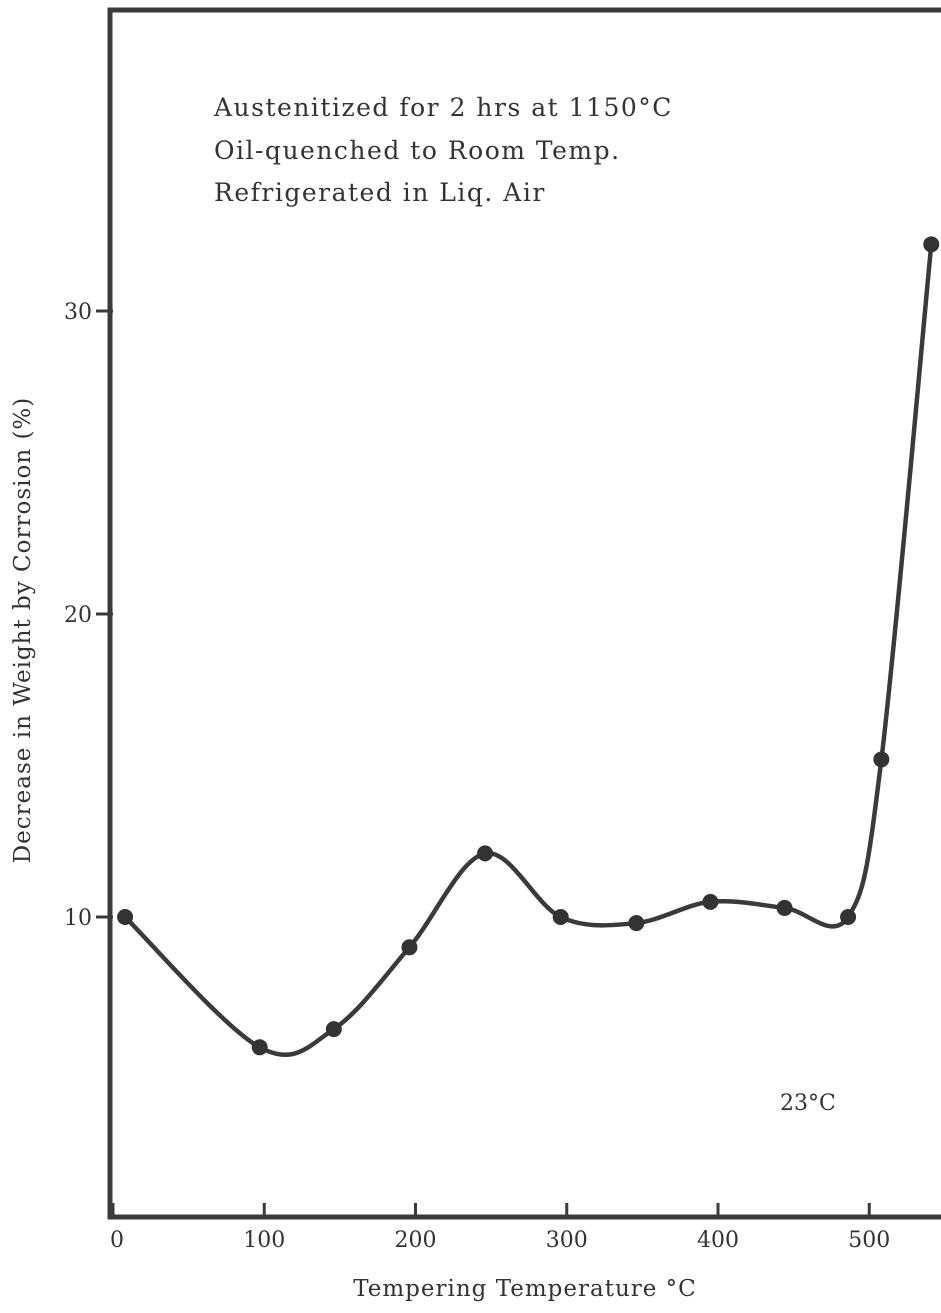 This screenshot has width=941, height=1313. I want to click on annotation-line-2: Oil-quenched to Room Temp., so click(417, 150).